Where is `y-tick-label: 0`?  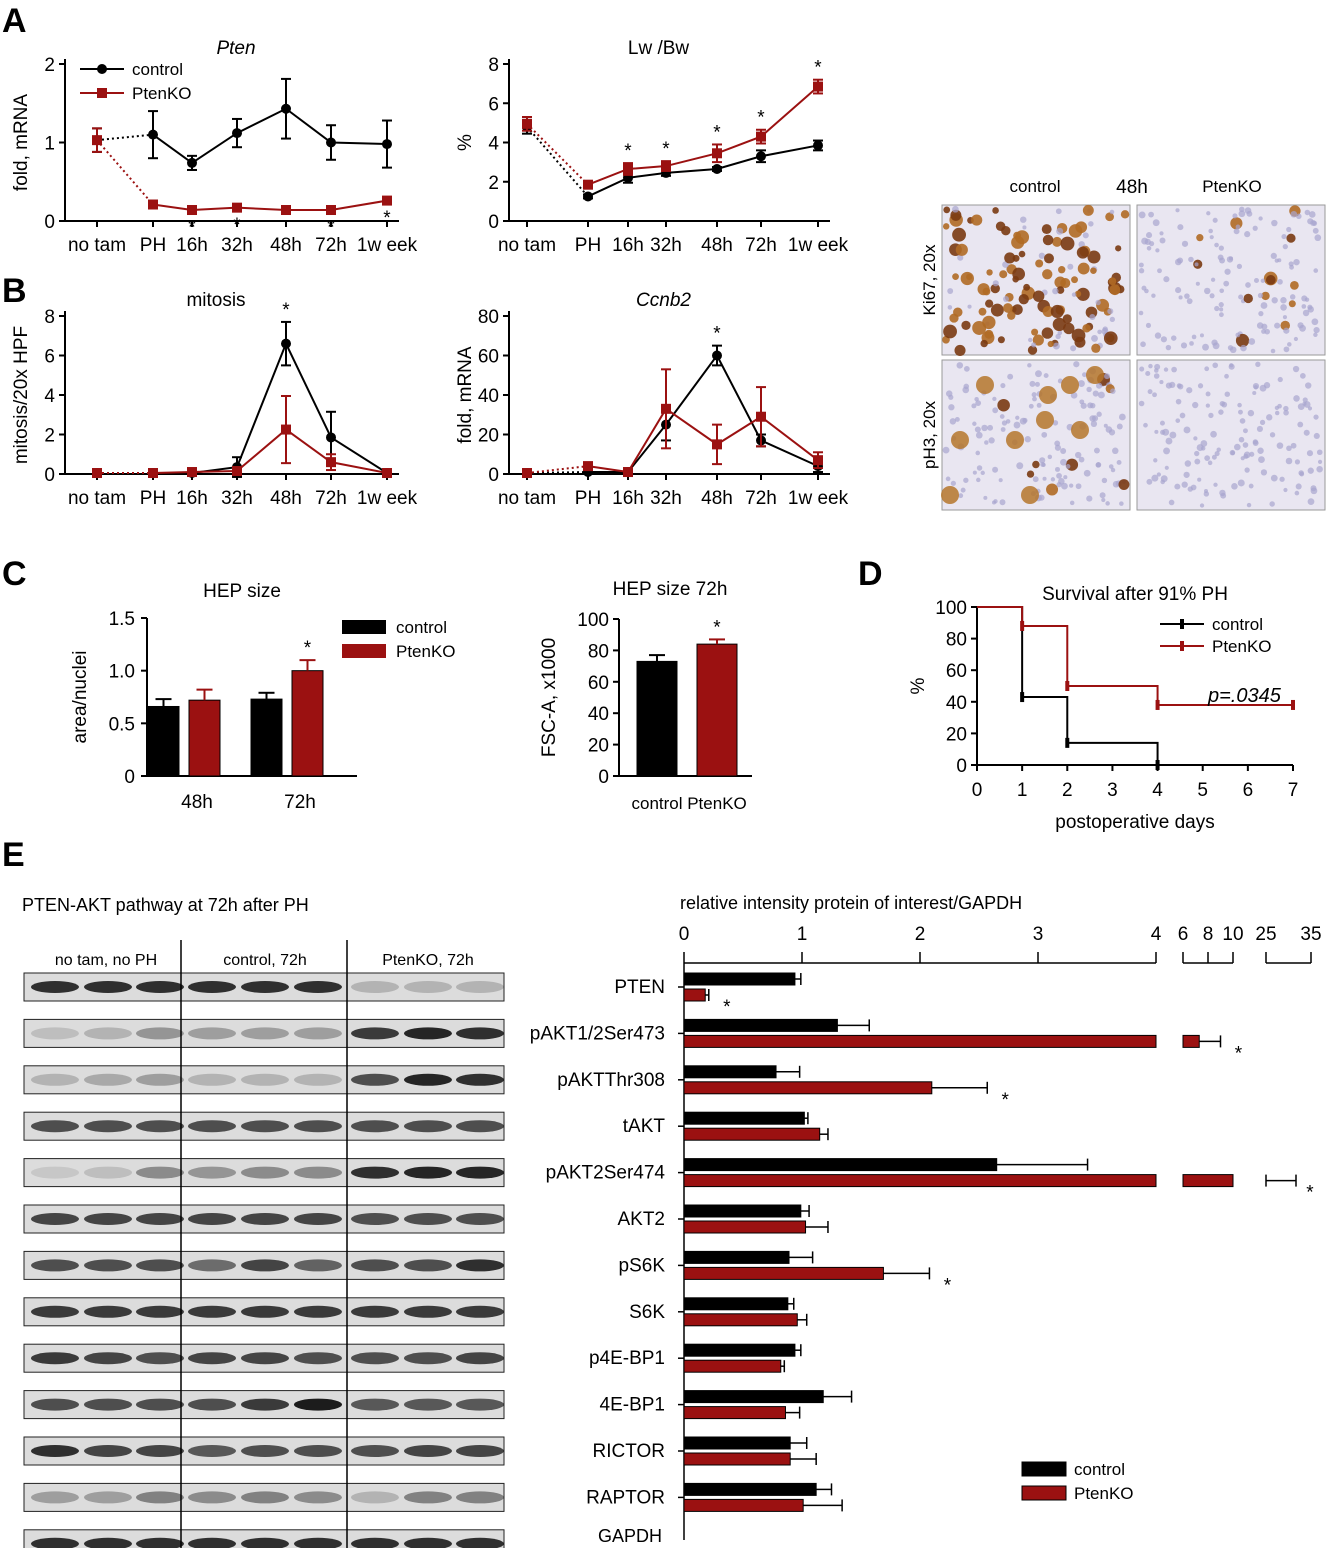 y-tick-label: 0 is located at coordinates (49, 475).